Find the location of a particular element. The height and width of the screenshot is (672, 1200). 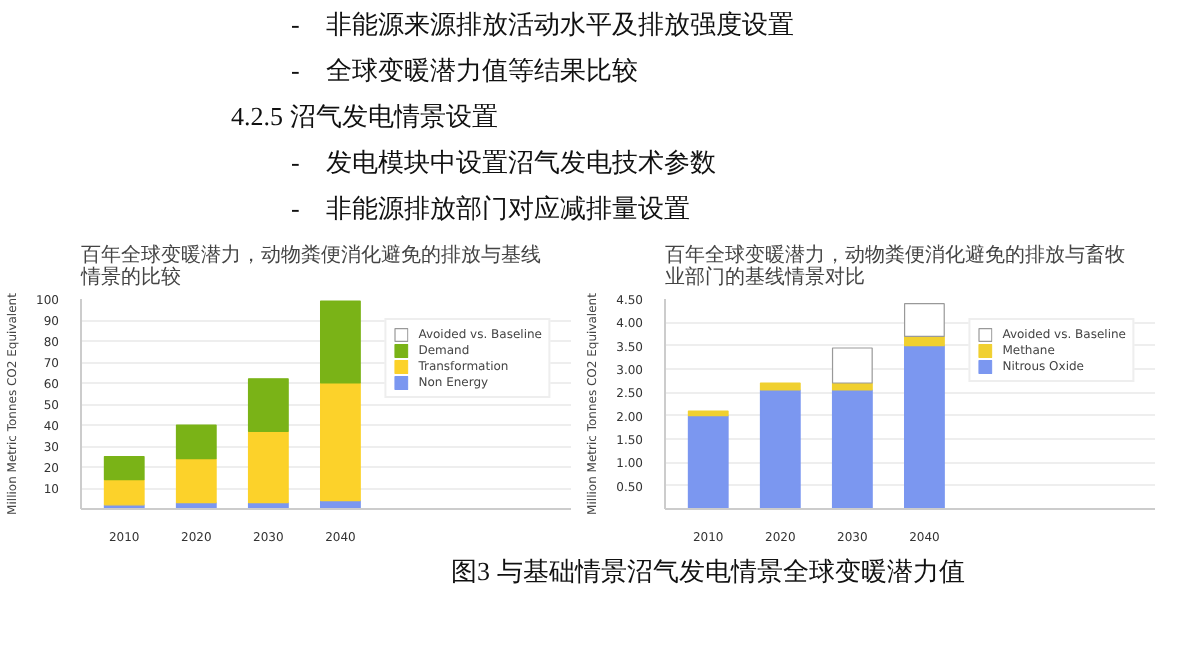

text: - 非能源来源排放活动水平及排放强度设置 is located at coordinates (542, 24).